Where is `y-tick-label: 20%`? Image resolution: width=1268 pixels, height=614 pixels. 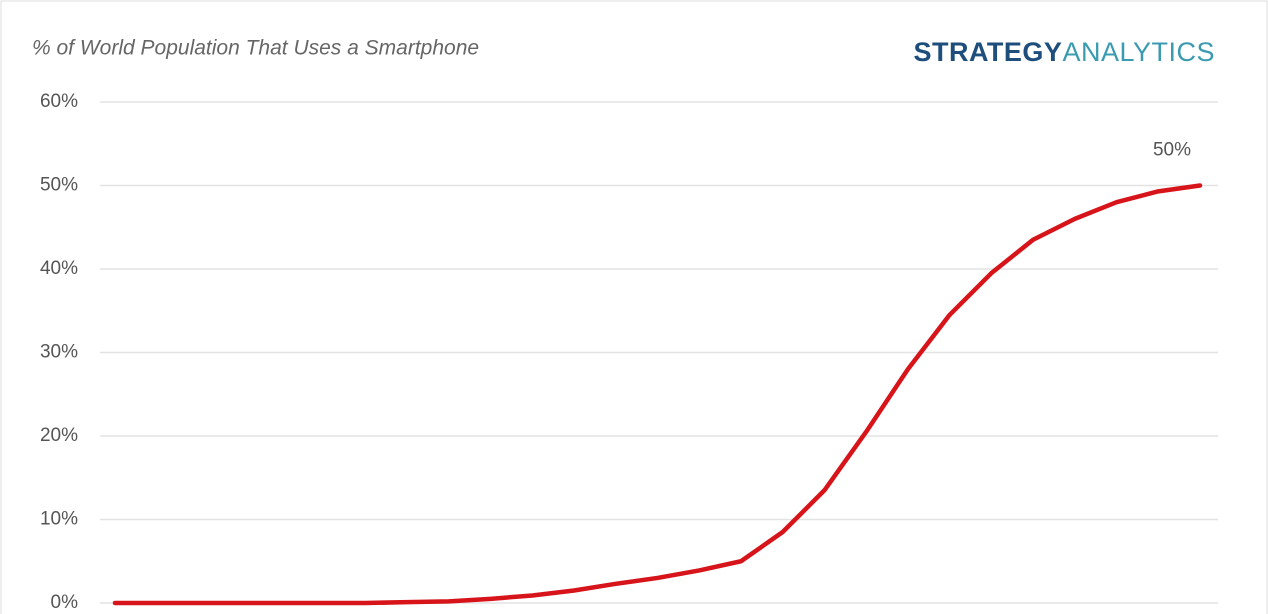
y-tick-label: 20% is located at coordinates (59, 435).